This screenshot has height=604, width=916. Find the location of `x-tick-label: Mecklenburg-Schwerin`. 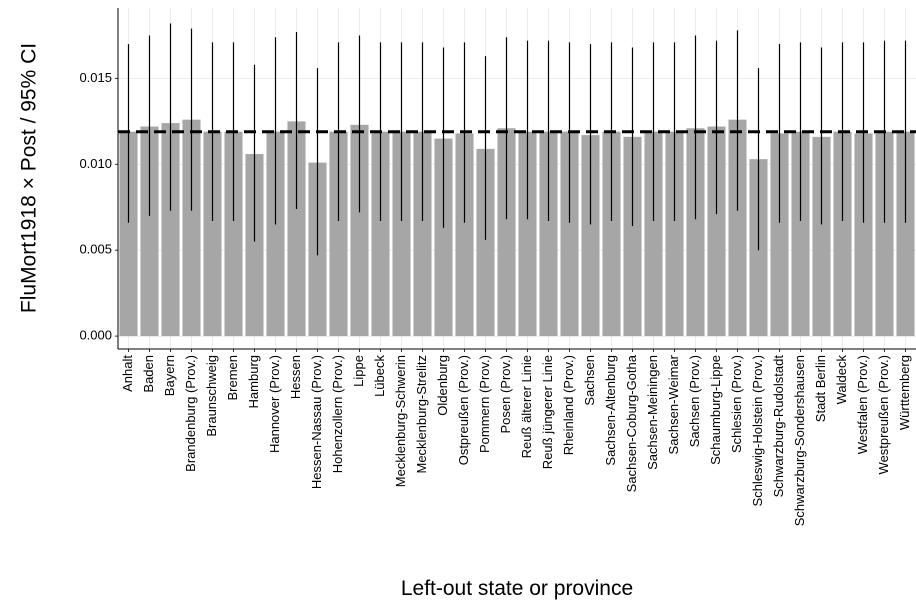

x-tick-label: Mecklenburg-Schwerin is located at coordinates (400, 421).